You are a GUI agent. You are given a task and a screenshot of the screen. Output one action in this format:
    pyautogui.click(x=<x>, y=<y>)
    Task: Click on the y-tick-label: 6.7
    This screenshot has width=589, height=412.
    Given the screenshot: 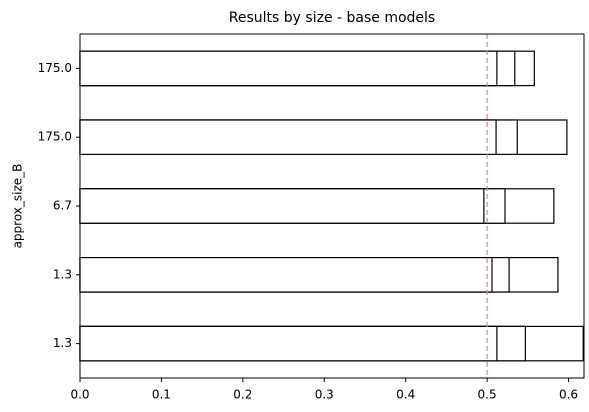 What is the action you would take?
    pyautogui.click(x=62, y=206)
    